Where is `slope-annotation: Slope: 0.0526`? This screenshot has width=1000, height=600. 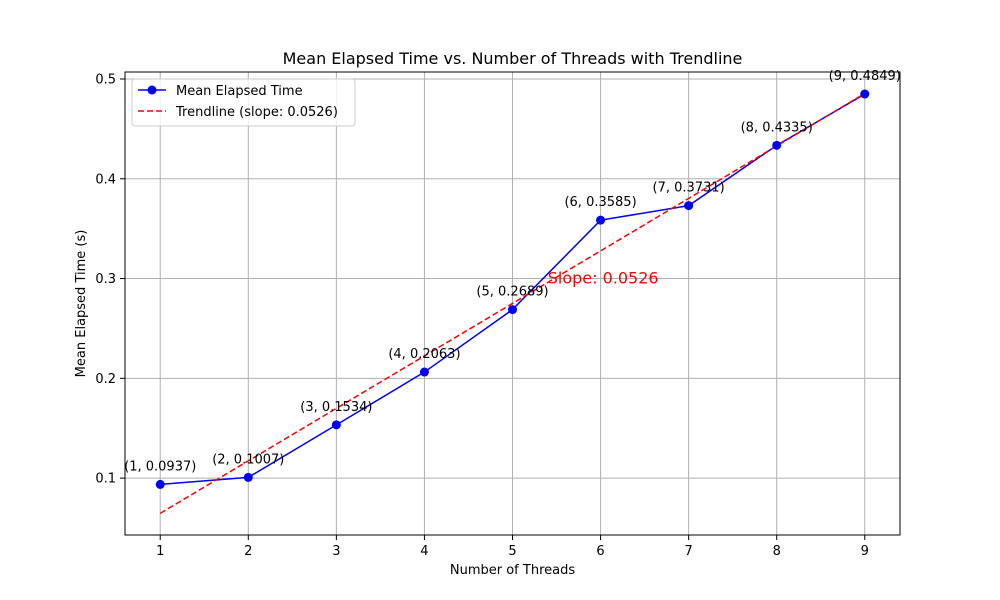
slope-annotation: Slope: 0.0526 is located at coordinates (603, 278).